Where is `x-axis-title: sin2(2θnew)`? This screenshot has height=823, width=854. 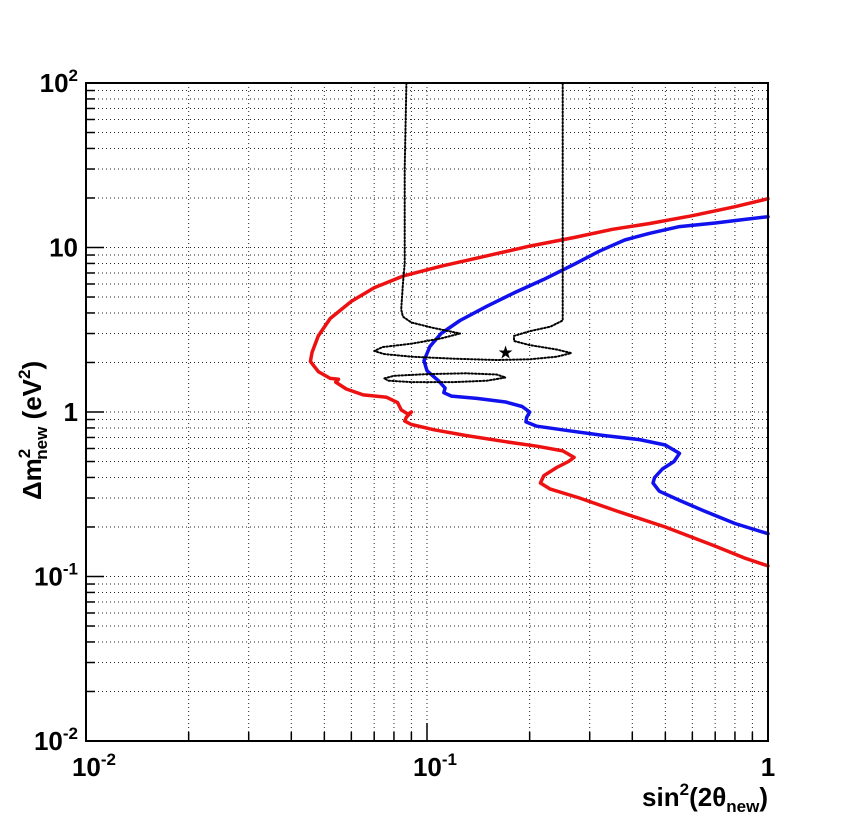
x-axis-title: sin2(2θnew) is located at coordinates (705, 798).